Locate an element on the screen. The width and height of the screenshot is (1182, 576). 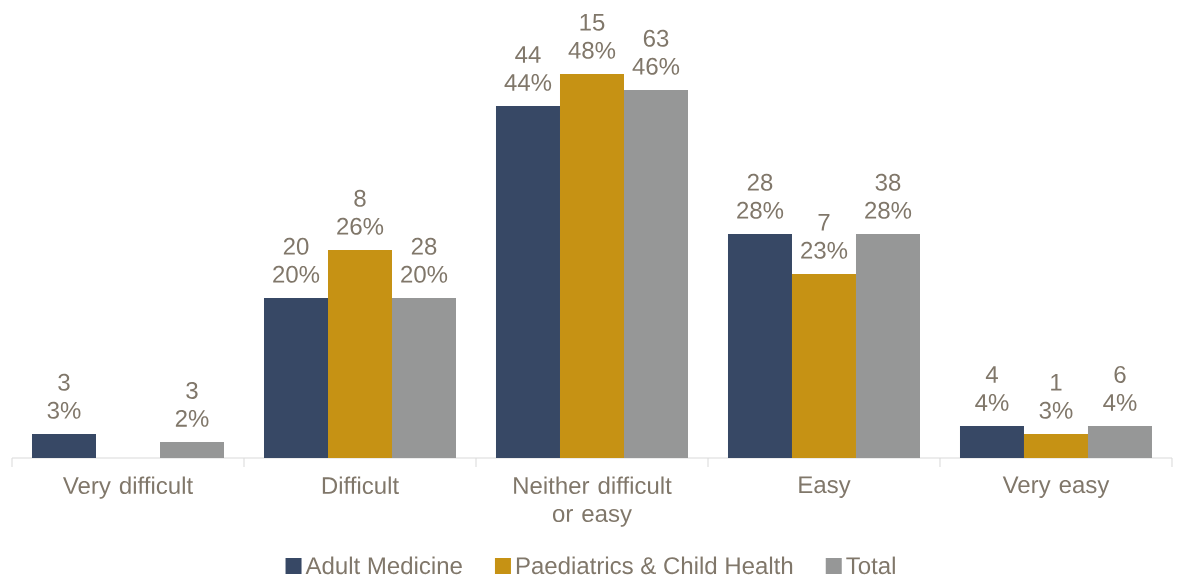
data-label: 15 48% is located at coordinates (592, 36).